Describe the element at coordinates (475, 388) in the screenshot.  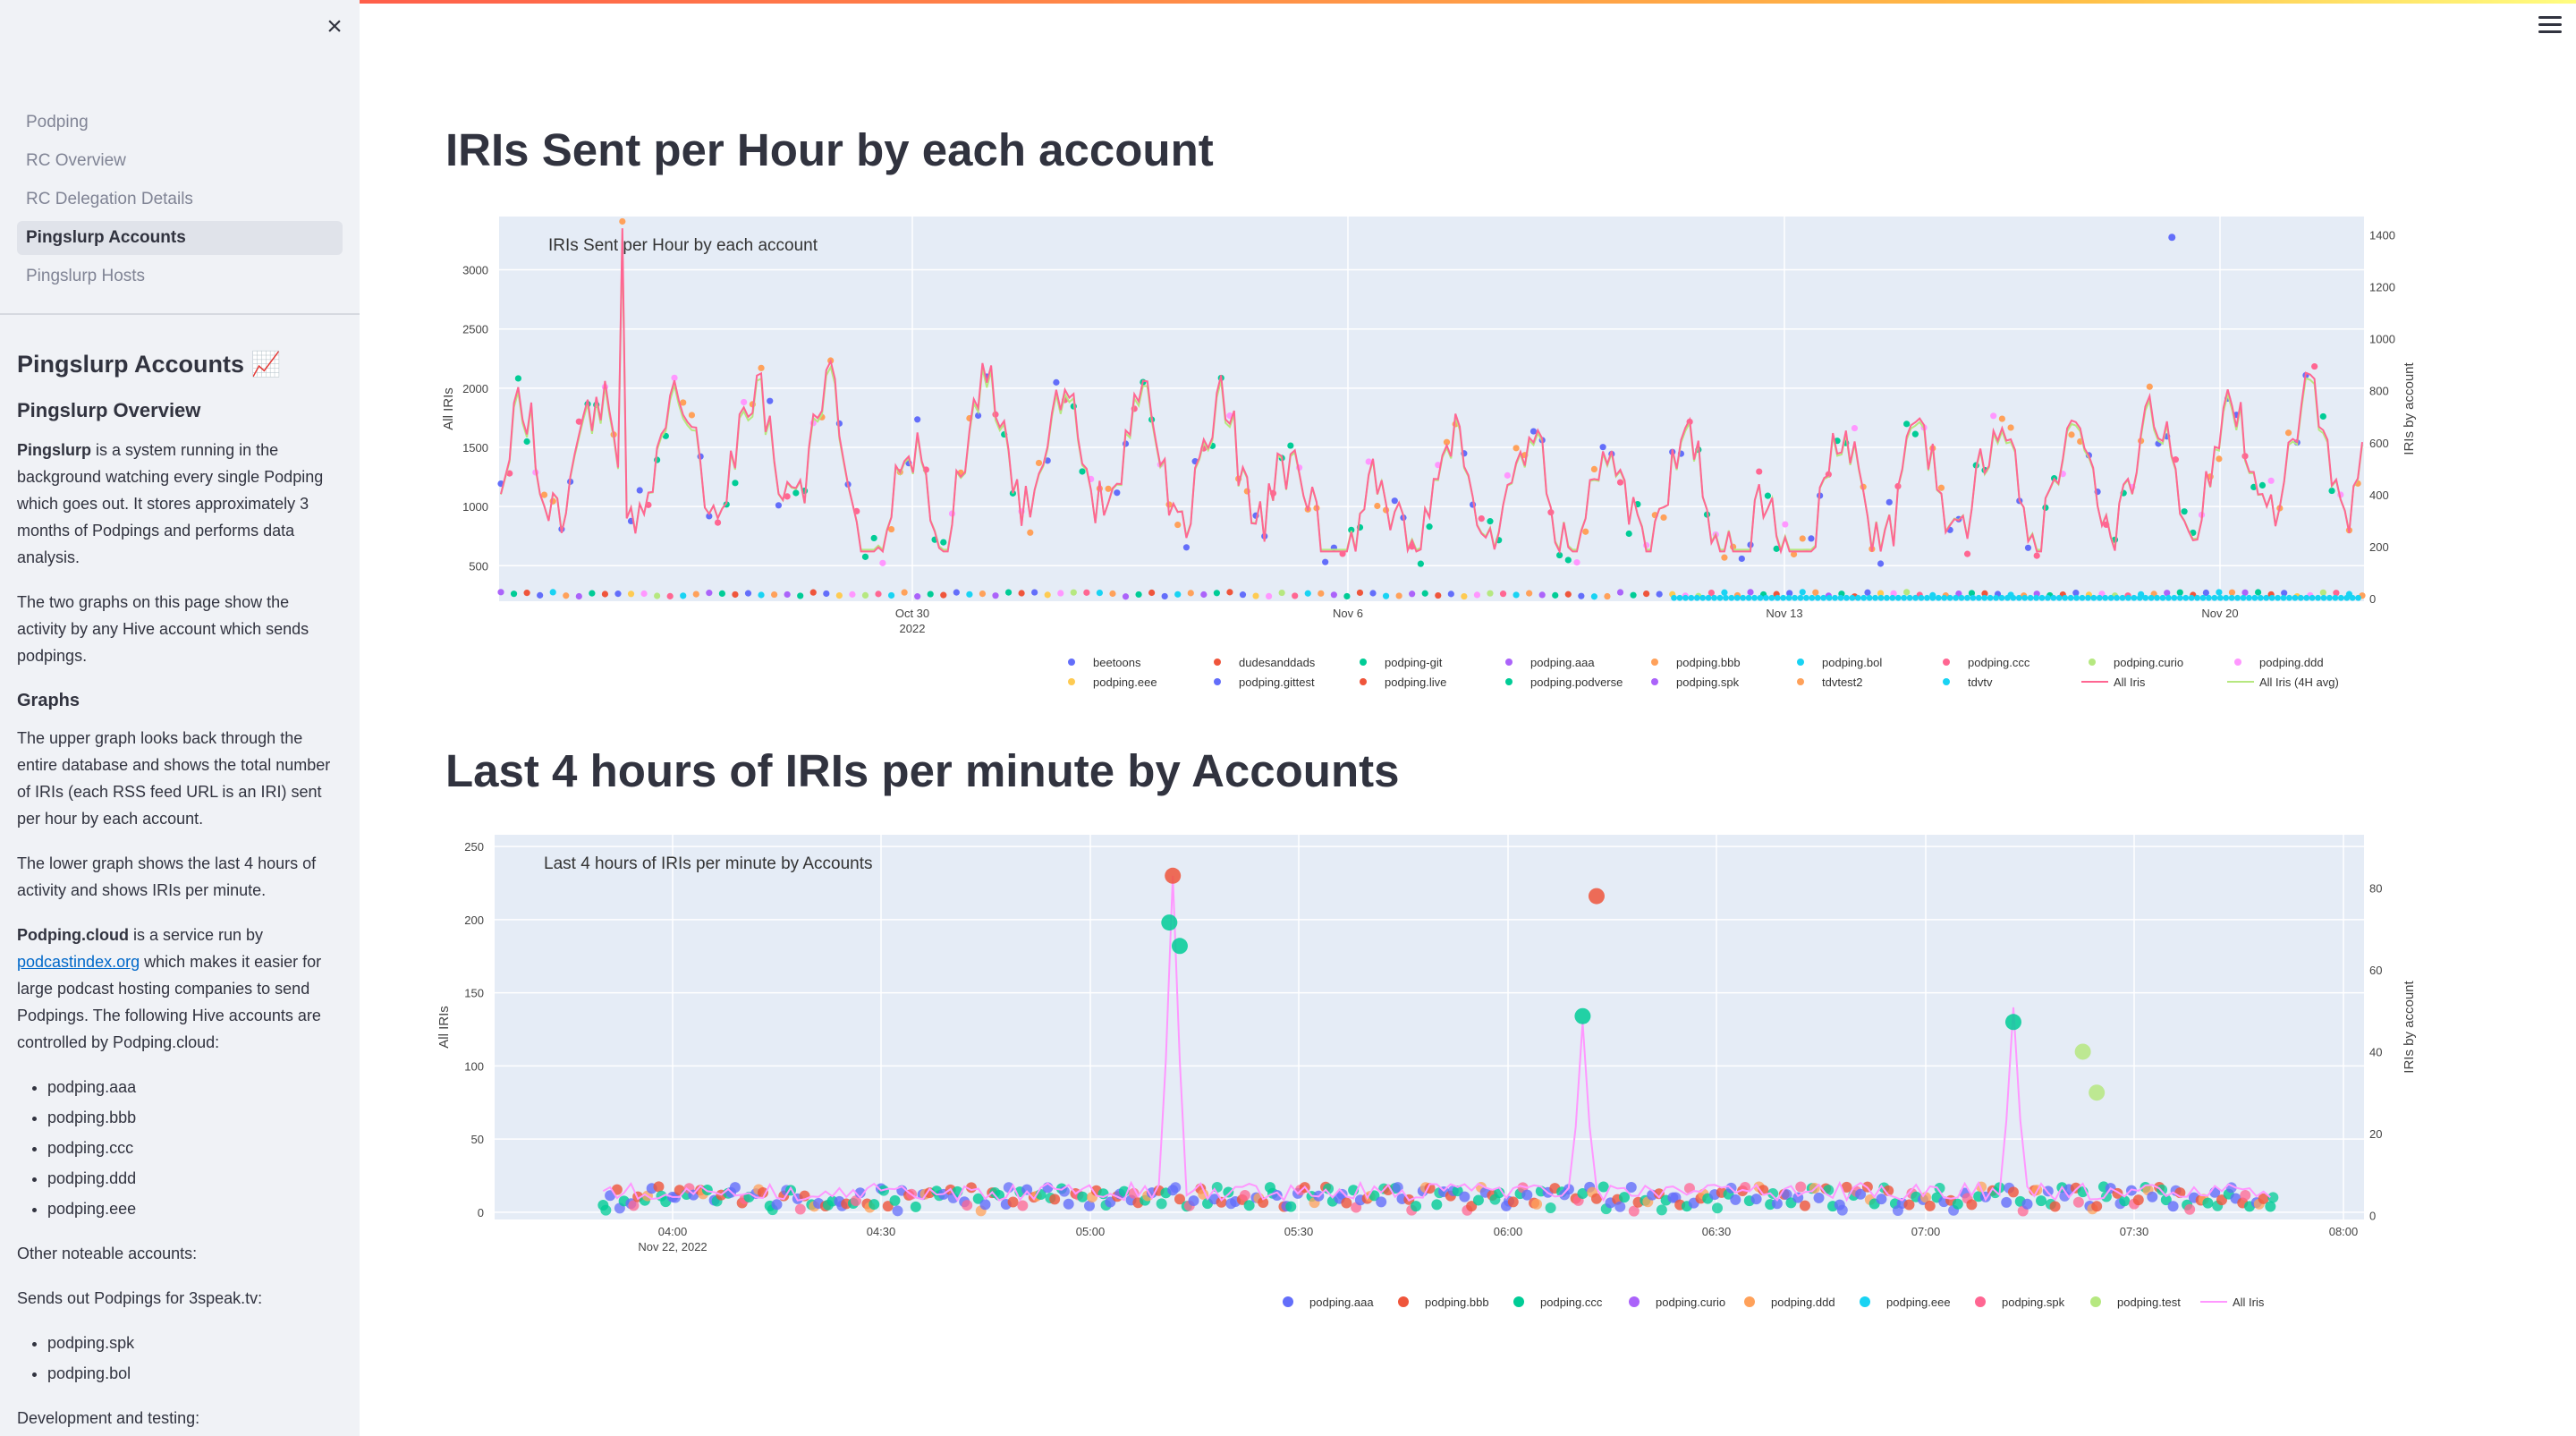
I see `y-tick-label: 2000` at that location.